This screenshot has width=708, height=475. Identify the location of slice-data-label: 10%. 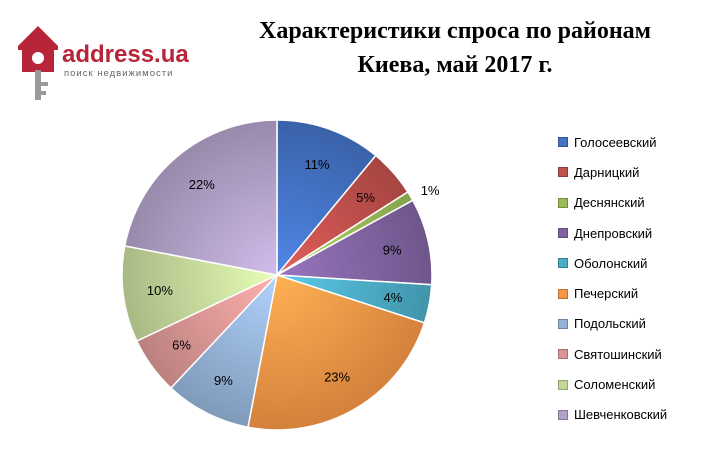
(160, 290).